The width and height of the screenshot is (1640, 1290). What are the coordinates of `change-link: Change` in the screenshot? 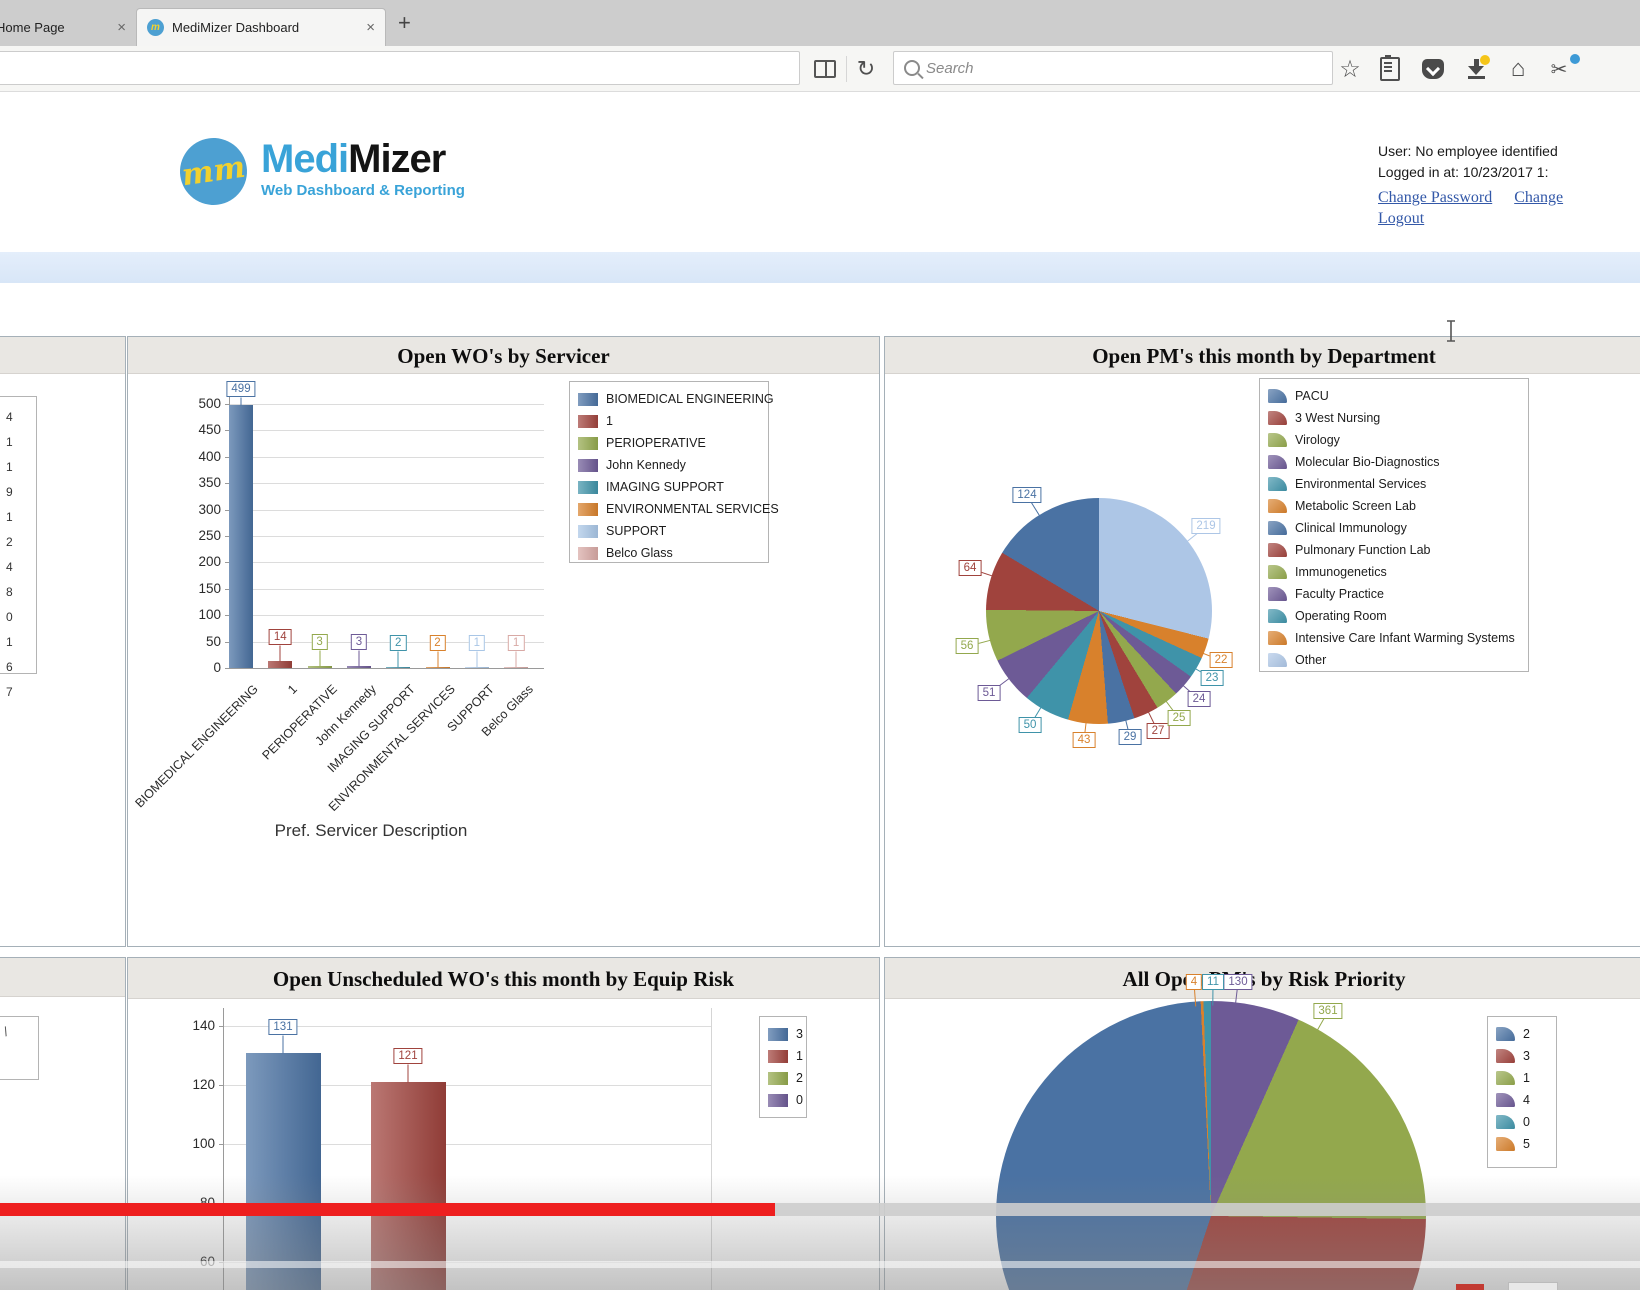 It's located at (1539, 197).